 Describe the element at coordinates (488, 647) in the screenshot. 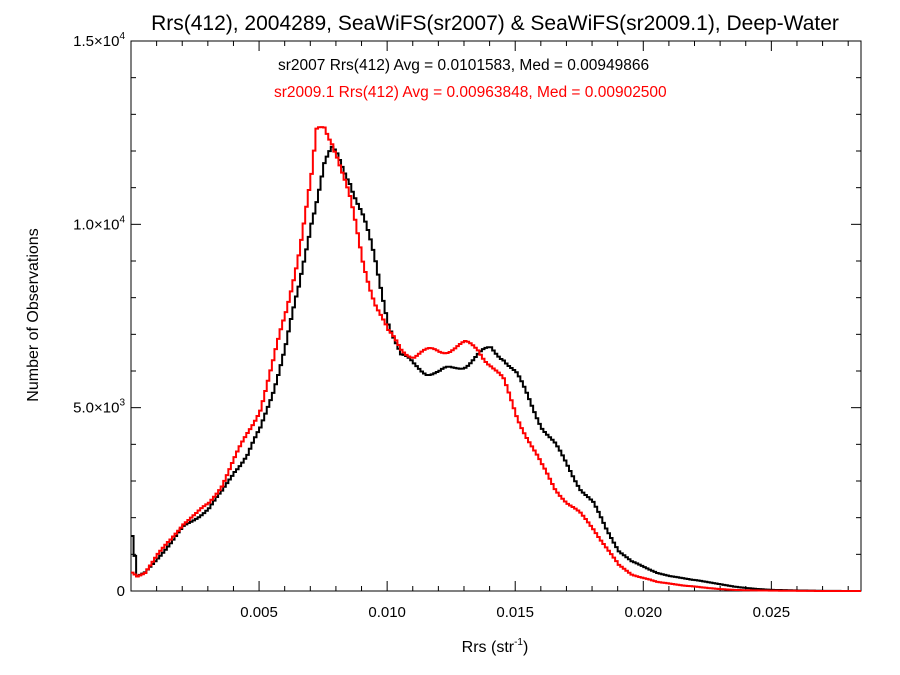

I see `x-axis-label-main: Rrs (str` at that location.